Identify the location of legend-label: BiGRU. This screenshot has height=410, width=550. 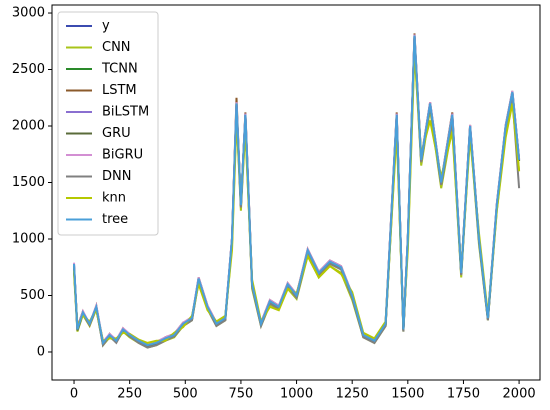
(122, 155).